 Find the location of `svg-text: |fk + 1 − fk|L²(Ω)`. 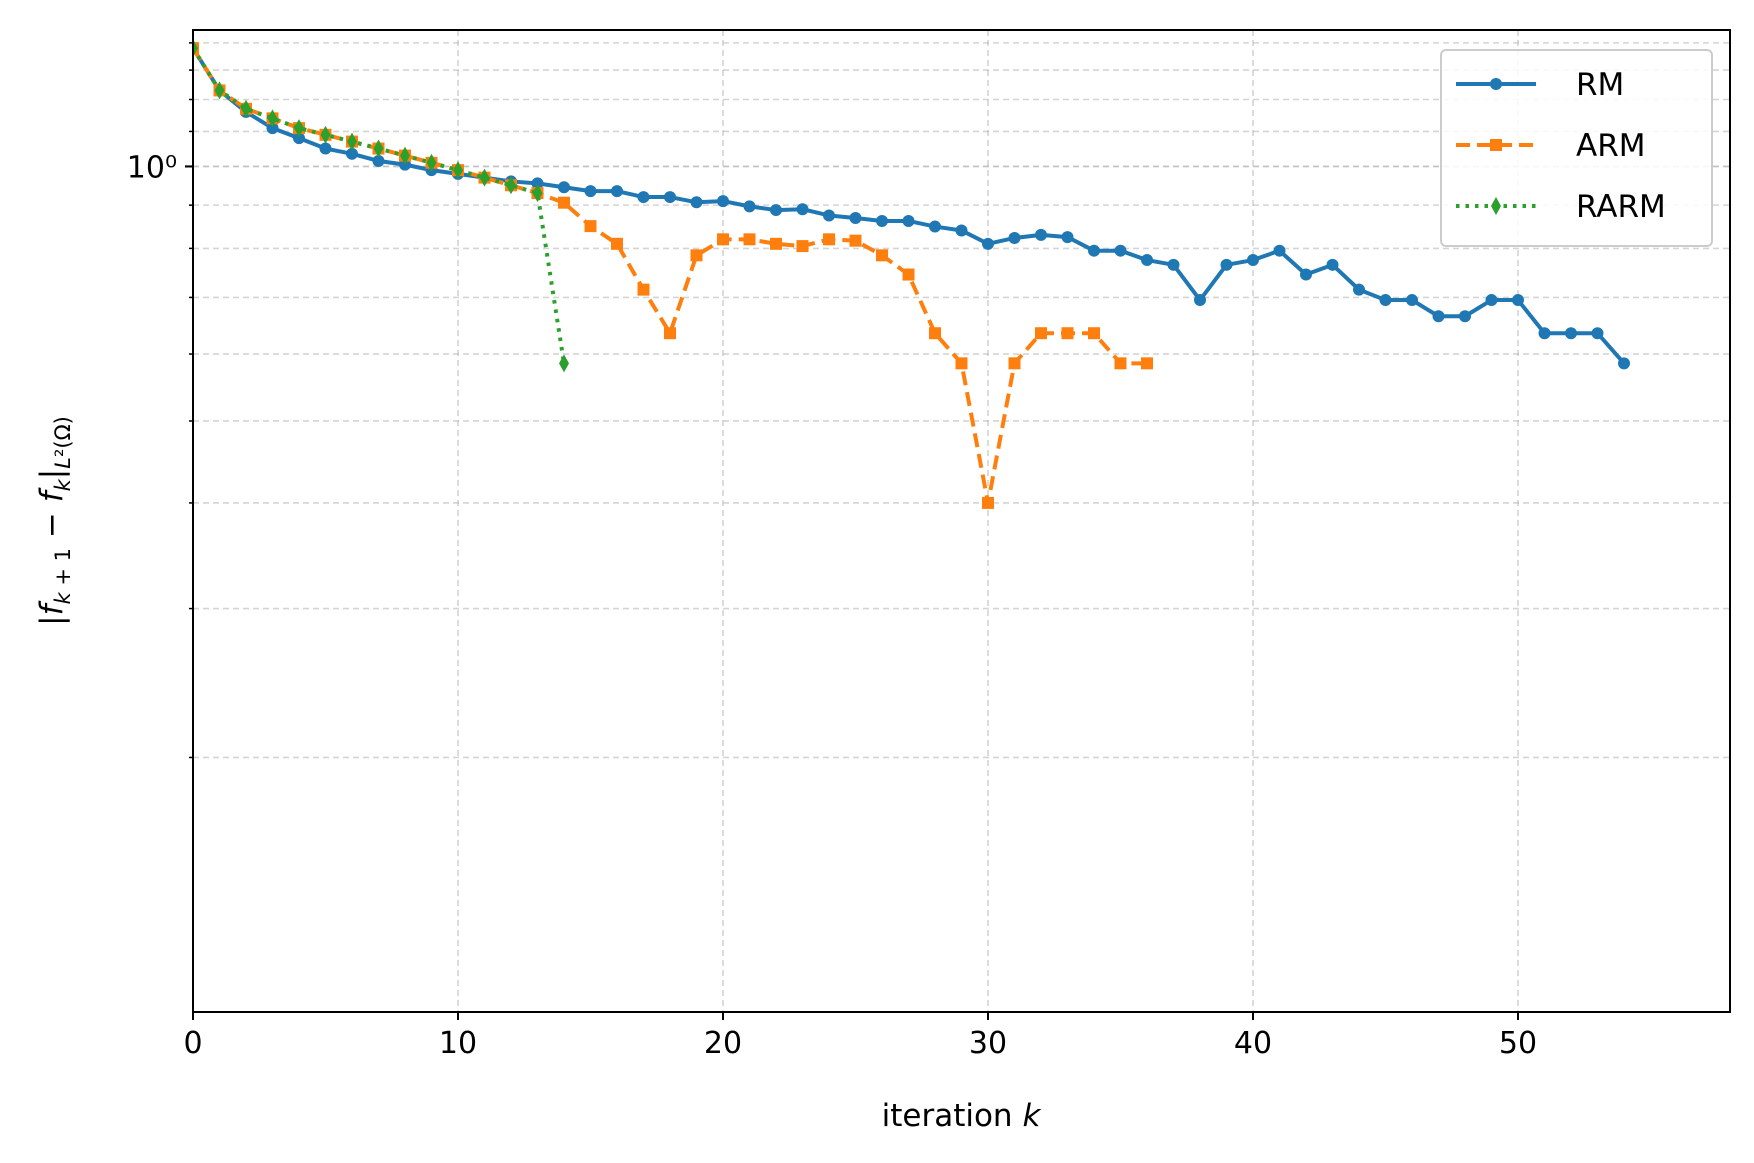

svg-text: |fk + 1 − fk|L²(Ω) is located at coordinates (54, 521).